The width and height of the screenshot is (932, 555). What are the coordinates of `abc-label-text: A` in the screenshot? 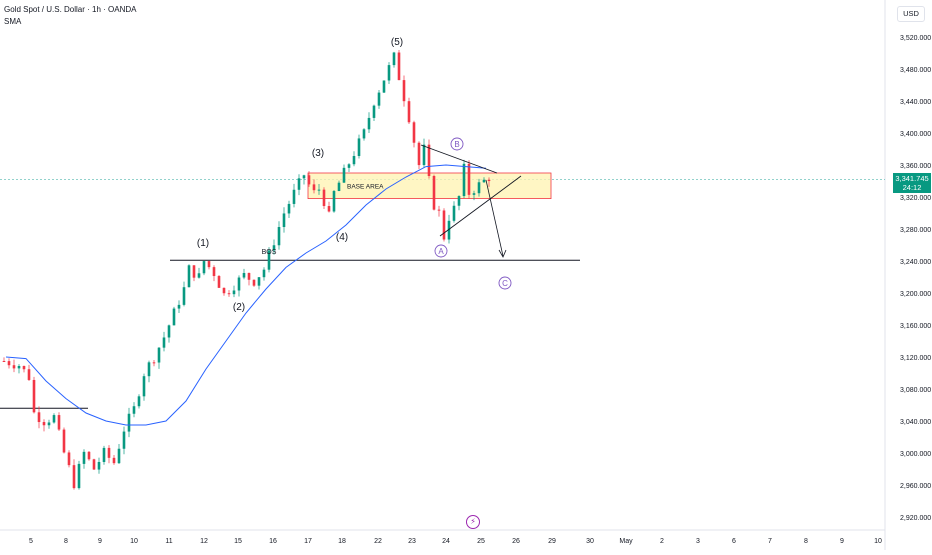 It's located at (441, 251).